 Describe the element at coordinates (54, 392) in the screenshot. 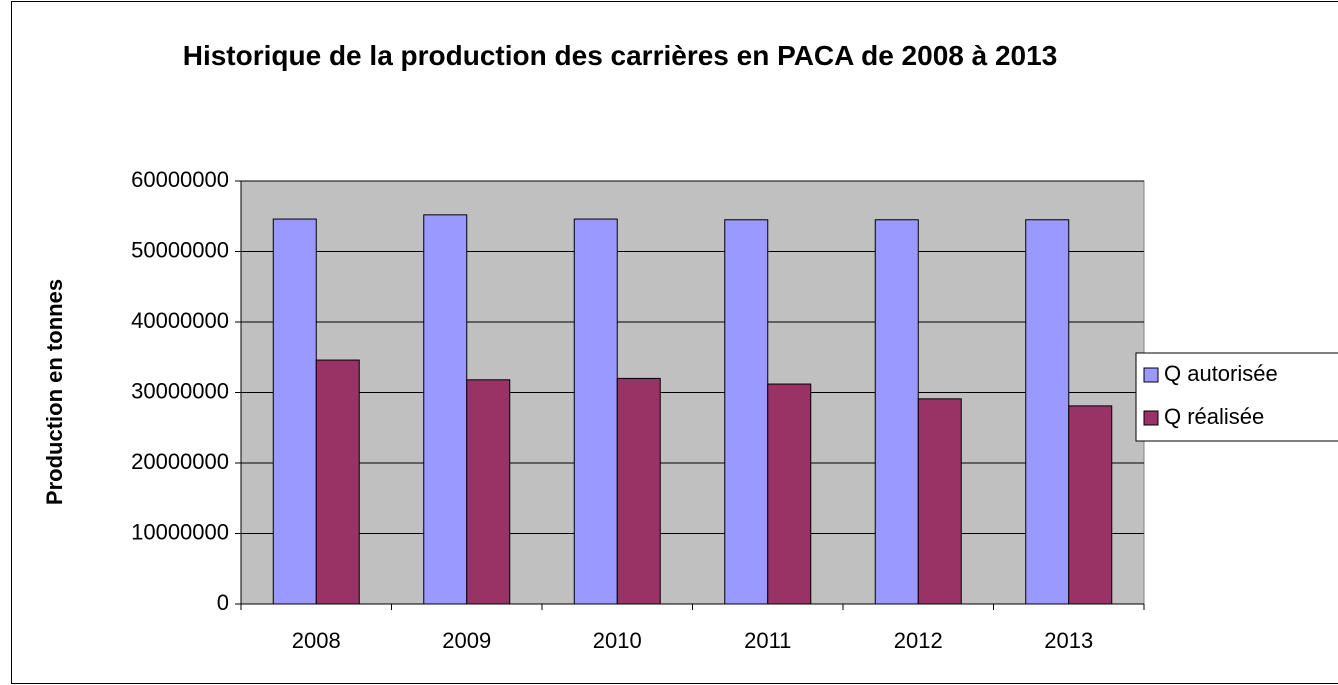

I see `y-axis-label: Production en tonnes` at that location.